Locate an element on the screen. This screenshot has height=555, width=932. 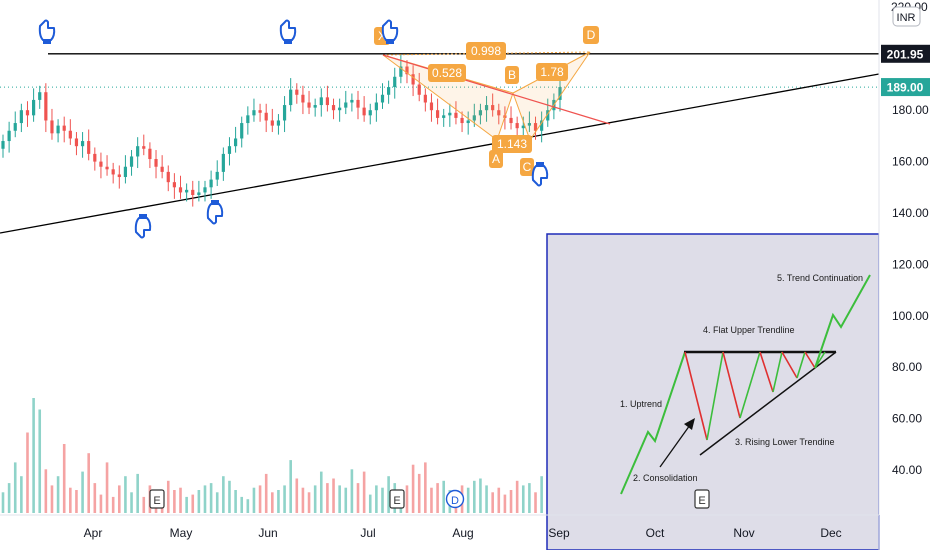
inset-arrow-head is located at coordinates (689, 424).